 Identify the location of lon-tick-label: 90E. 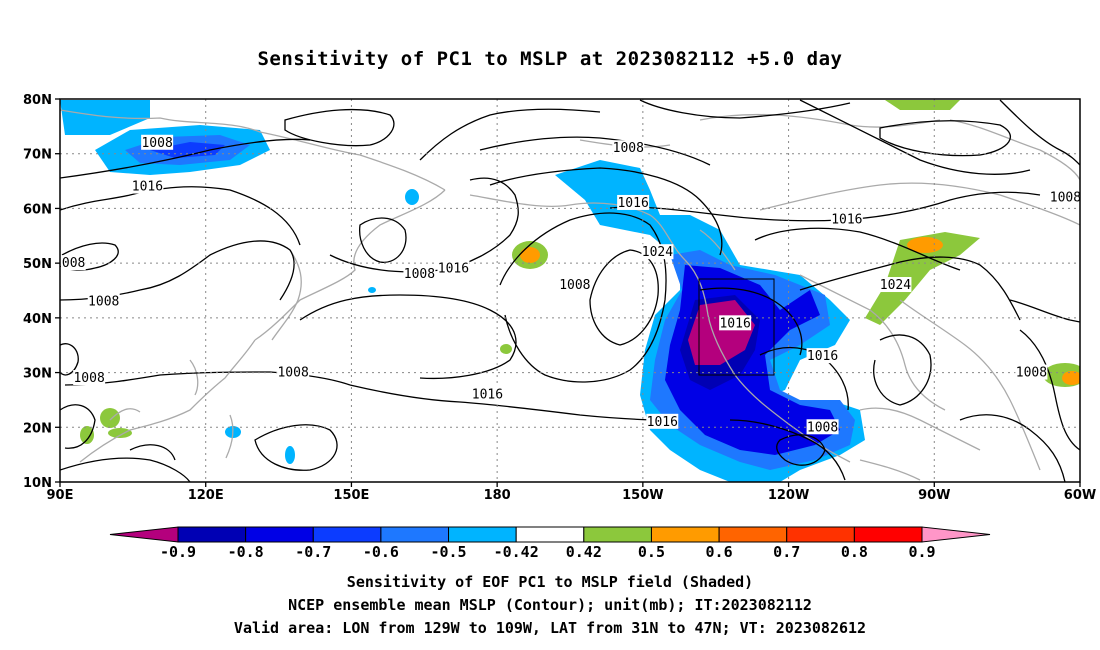
(60, 495).